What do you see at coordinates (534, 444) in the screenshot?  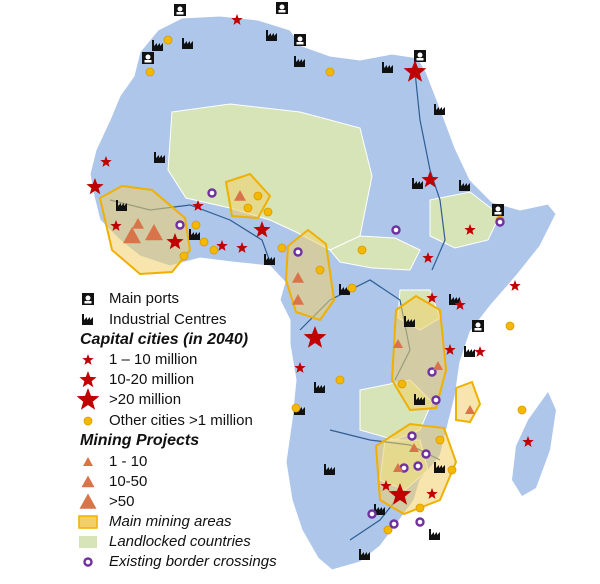 I see `madagascar` at bounding box center [534, 444].